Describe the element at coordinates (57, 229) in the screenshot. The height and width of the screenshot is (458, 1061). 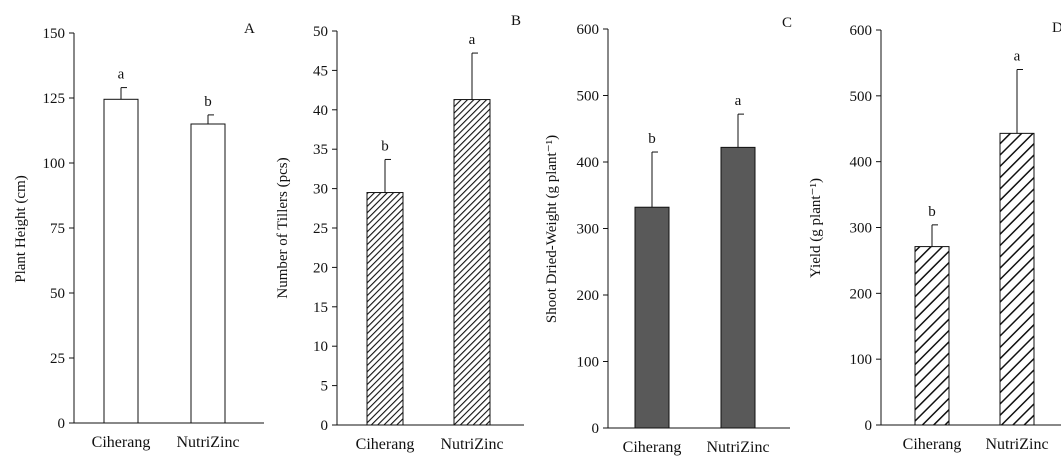
I see `y-tick-label: 75` at that location.